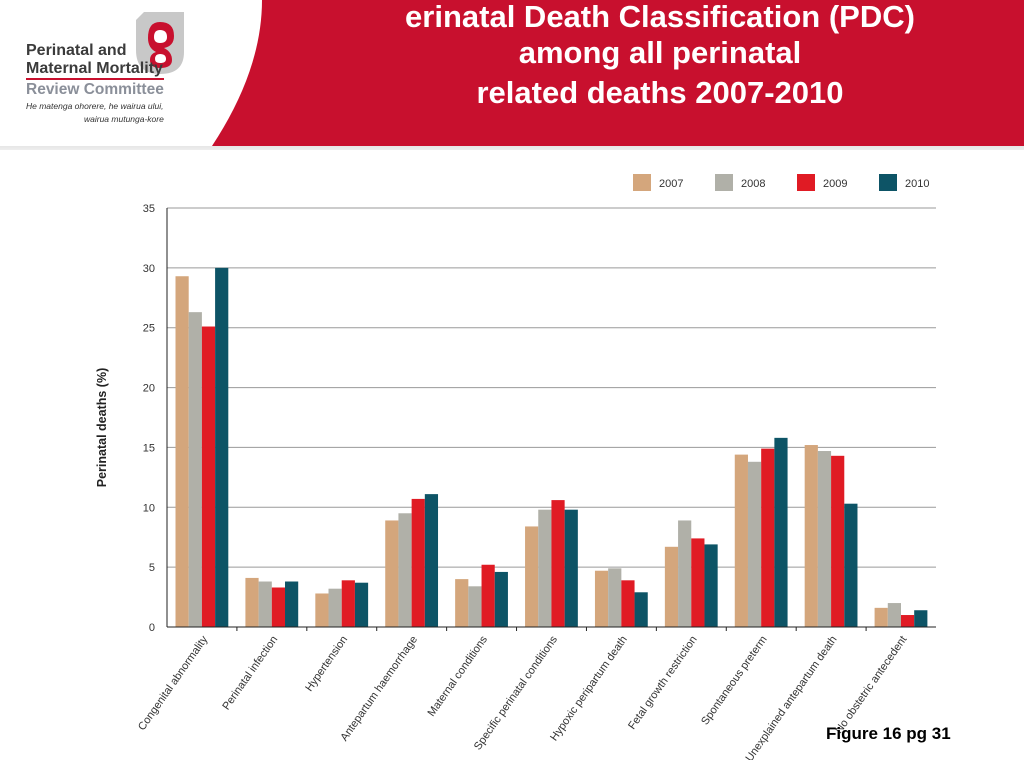 The width and height of the screenshot is (1024, 768). Describe the element at coordinates (734, 681) in the screenshot. I see `x-tick-label: Spontaneous preterm` at that location.